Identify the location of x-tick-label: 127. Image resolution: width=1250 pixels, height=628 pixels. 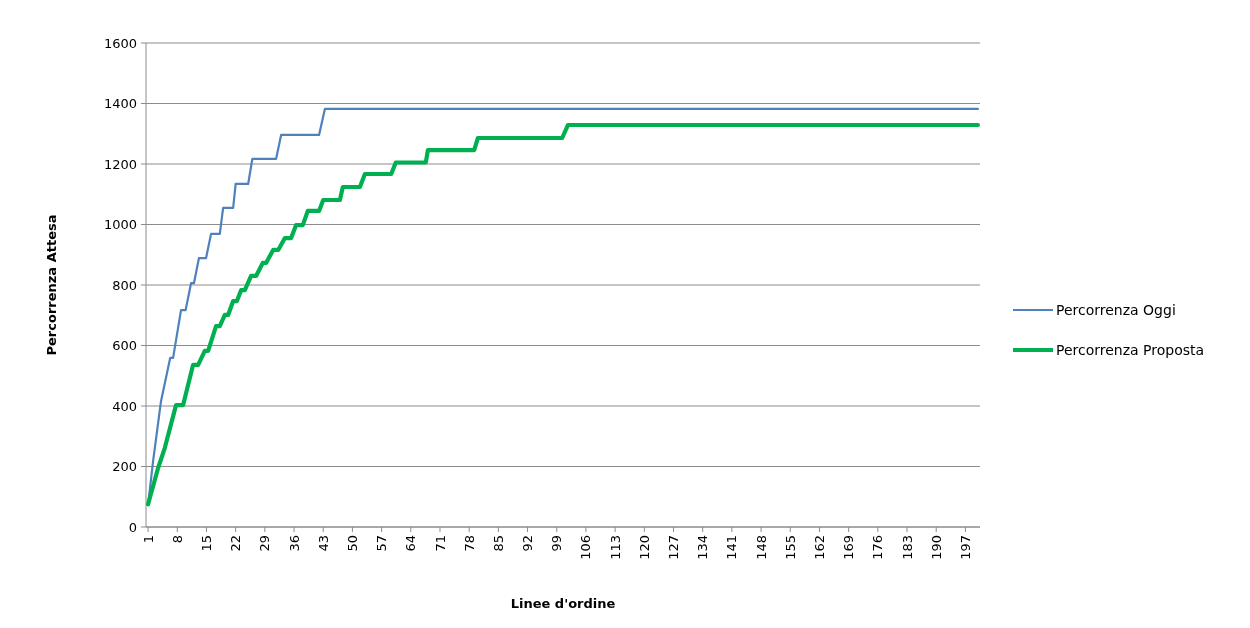
(674, 547).